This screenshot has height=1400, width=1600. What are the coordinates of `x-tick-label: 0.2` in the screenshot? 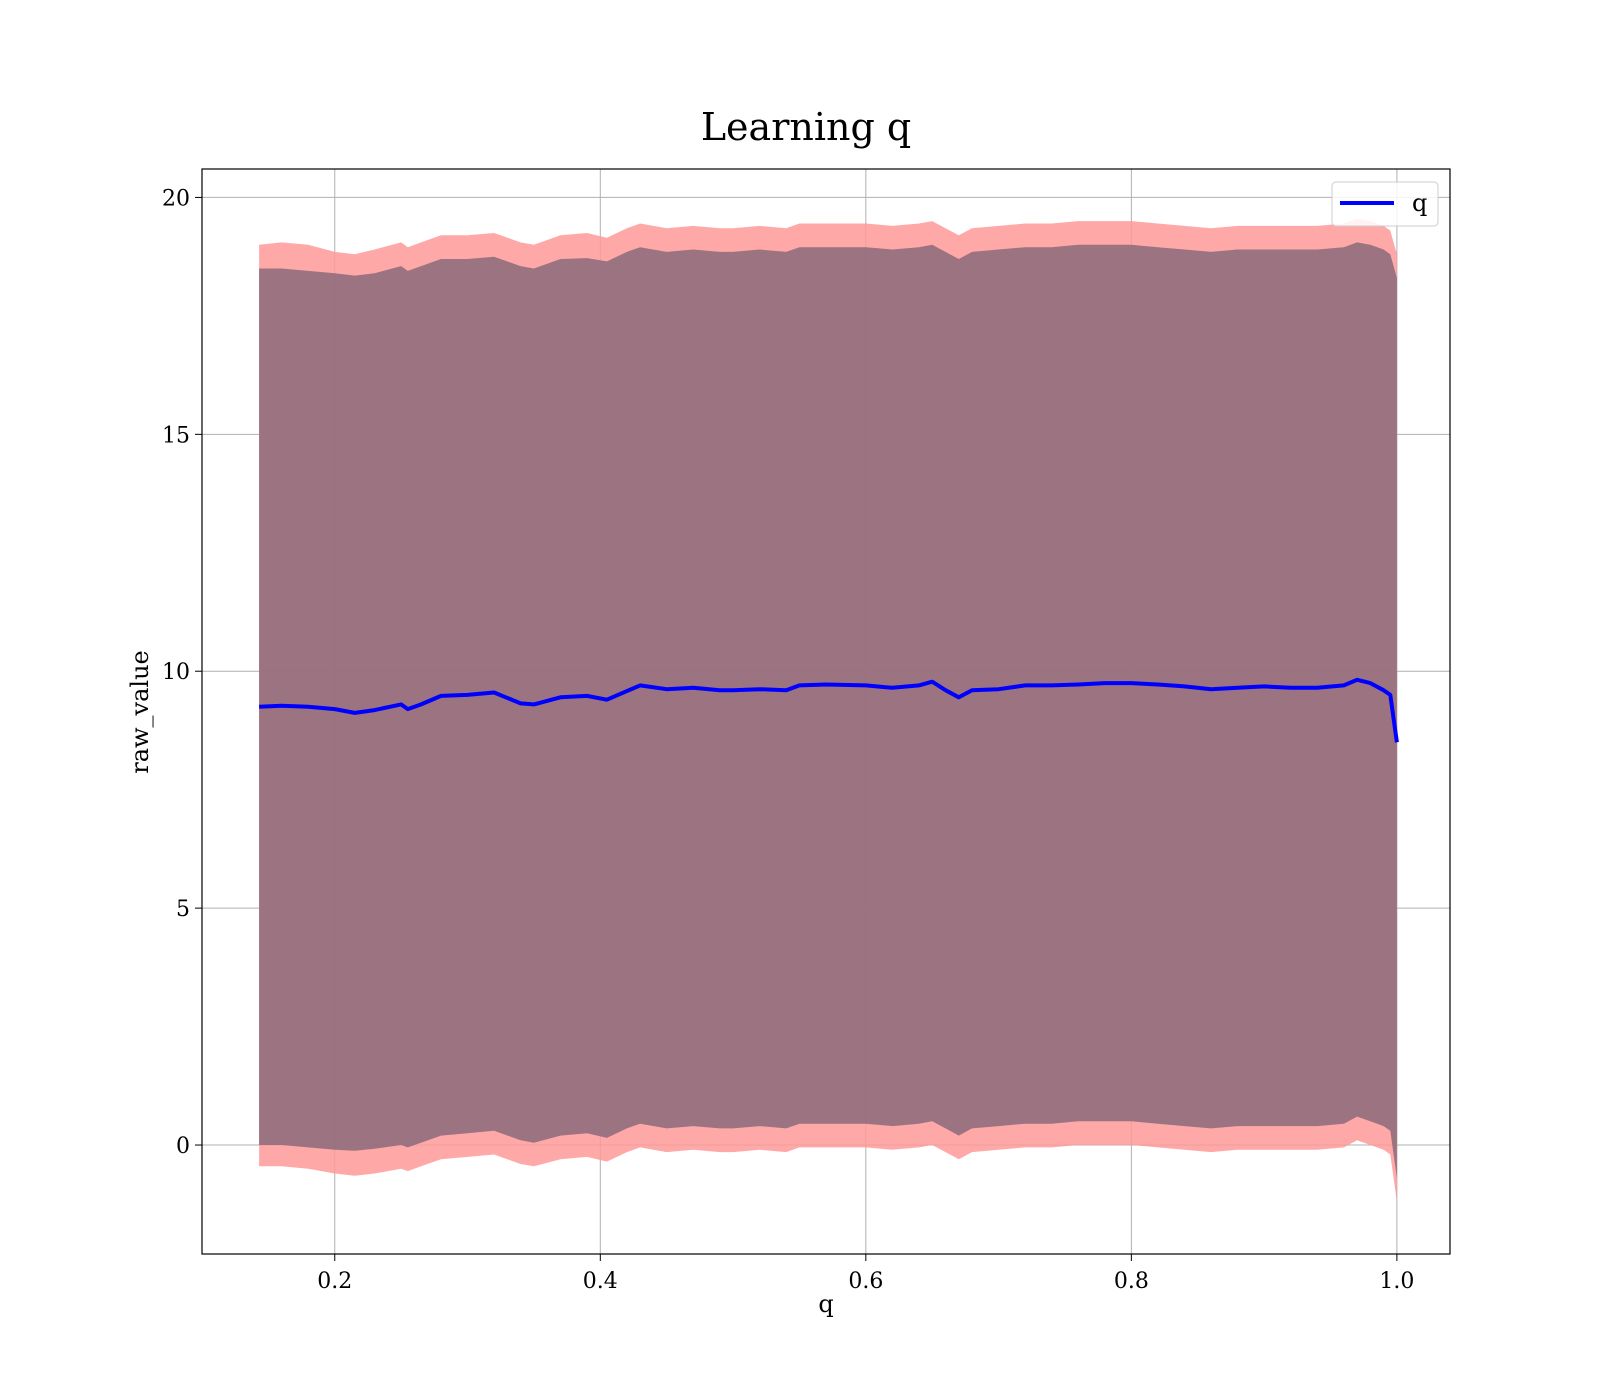 It's located at (334, 1281).